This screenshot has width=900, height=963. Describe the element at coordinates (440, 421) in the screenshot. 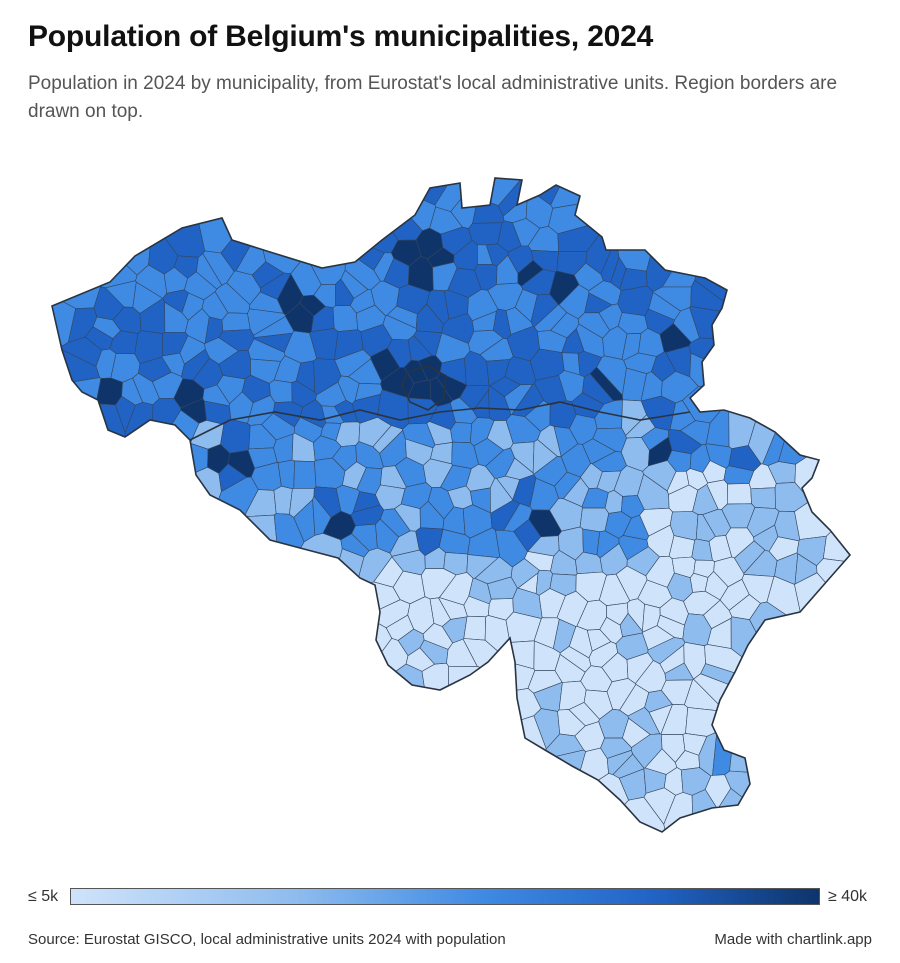

I see `region-border-flanders-wallonia` at that location.